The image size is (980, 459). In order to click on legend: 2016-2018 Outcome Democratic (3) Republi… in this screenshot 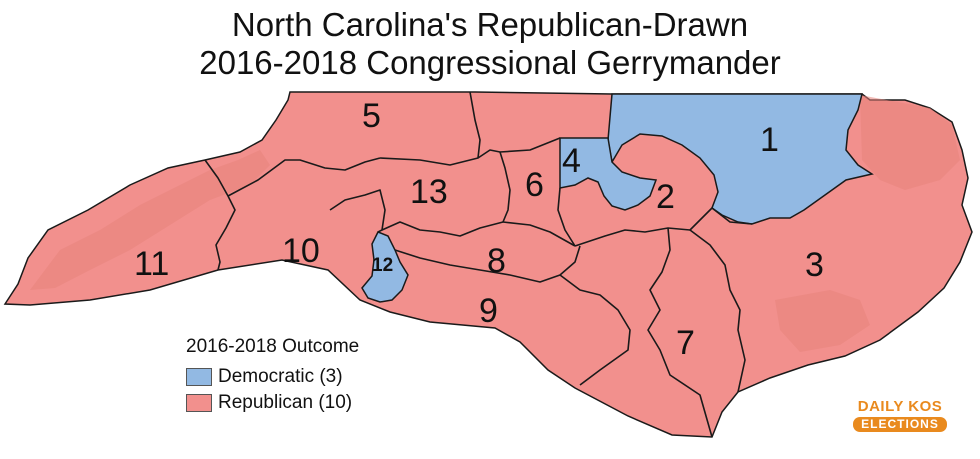, I will do `click(306, 376)`.